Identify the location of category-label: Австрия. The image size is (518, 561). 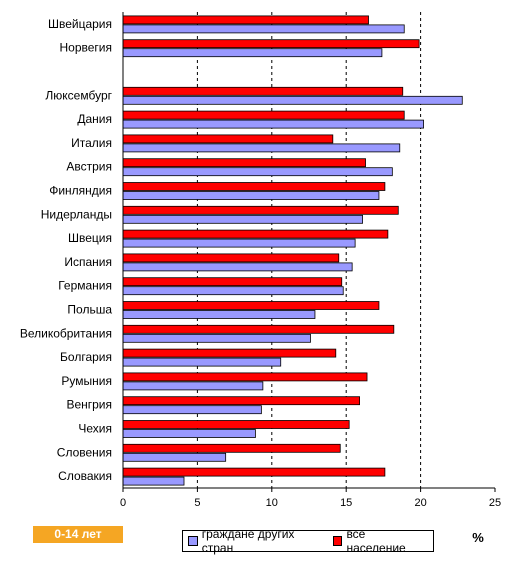
(89, 167).